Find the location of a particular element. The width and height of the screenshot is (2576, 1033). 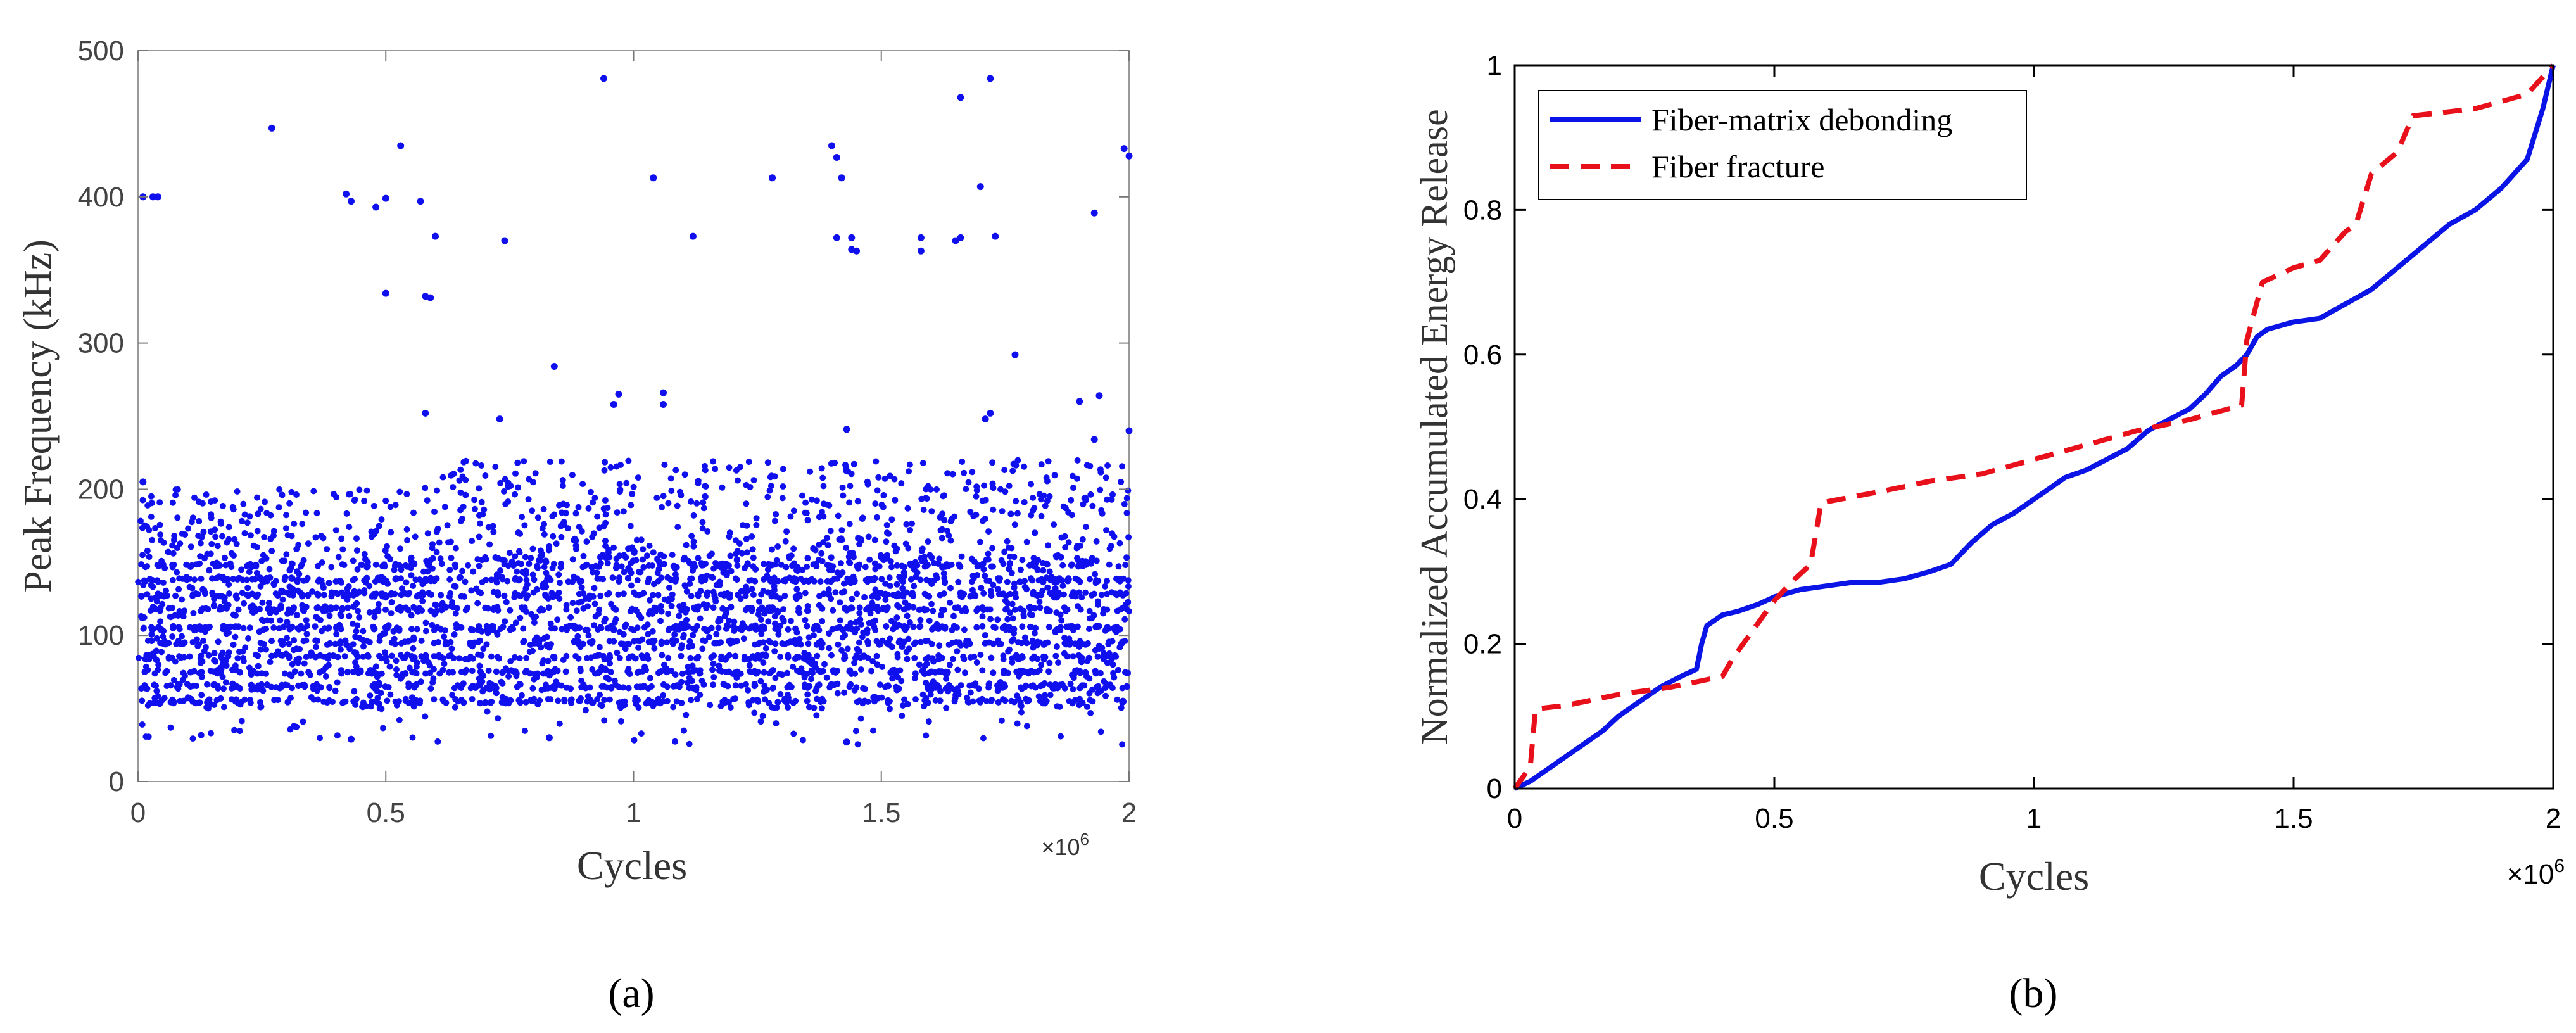

legend-b: Fiber-matrix debonding Fiber fracture is located at coordinates (1782, 145).